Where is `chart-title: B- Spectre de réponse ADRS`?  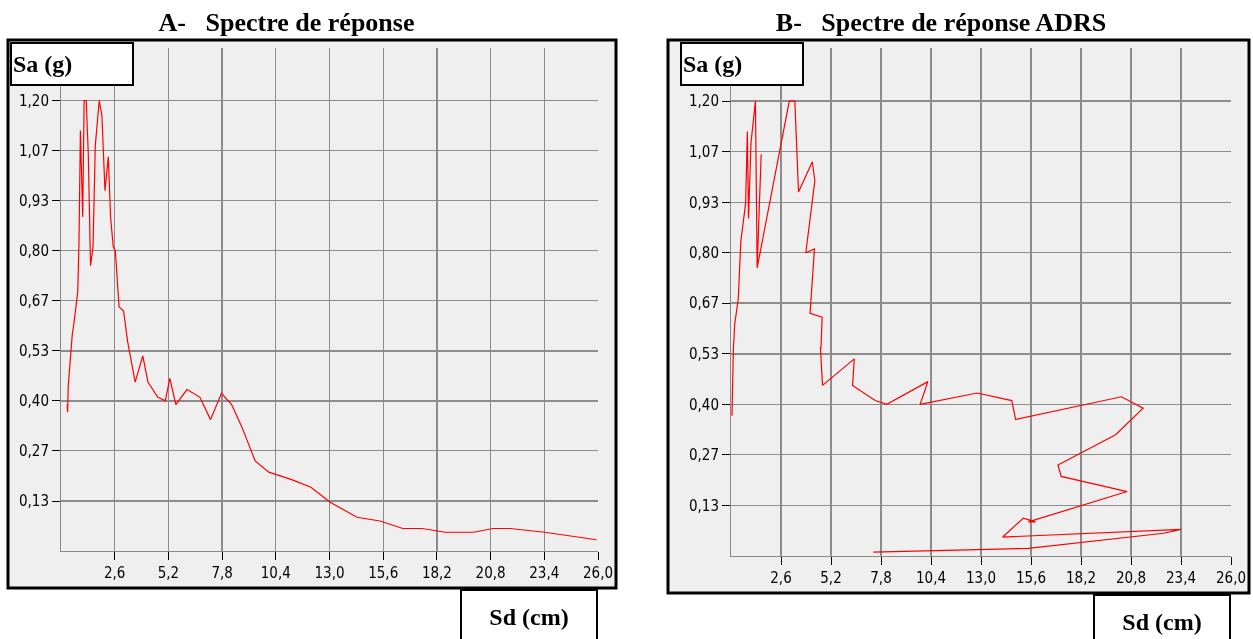
chart-title: B- Spectre de réponse ADRS is located at coordinates (941, 23).